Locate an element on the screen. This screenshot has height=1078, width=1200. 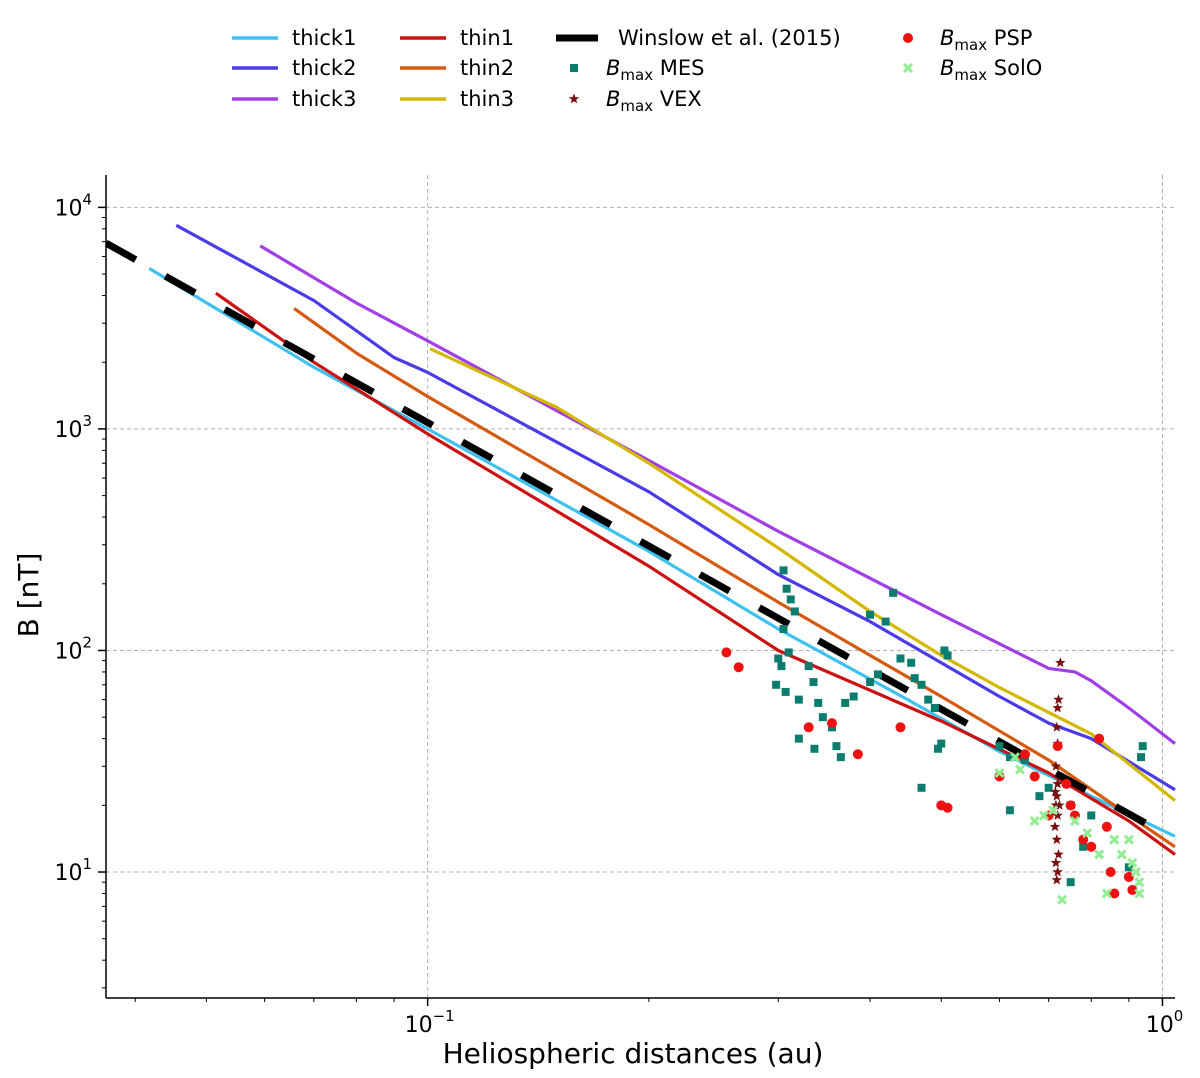
legend-label: thick1 is located at coordinates (324, 38).